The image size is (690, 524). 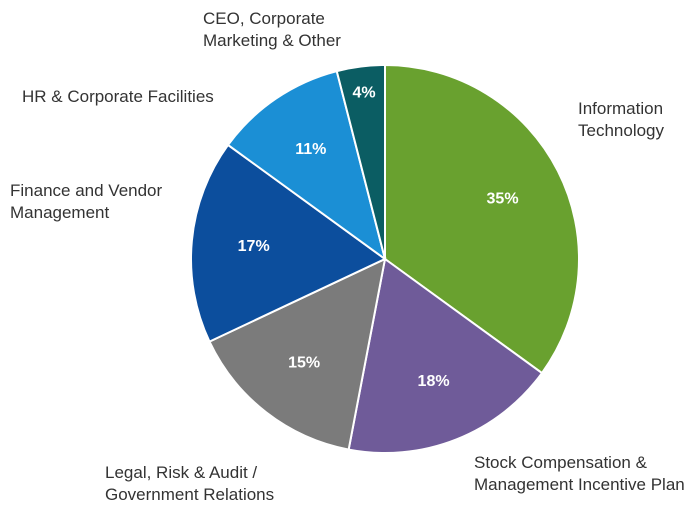 What do you see at coordinates (272, 29) in the screenshot?
I see `category-label: CEO, Corporate Marketing & Other` at bounding box center [272, 29].